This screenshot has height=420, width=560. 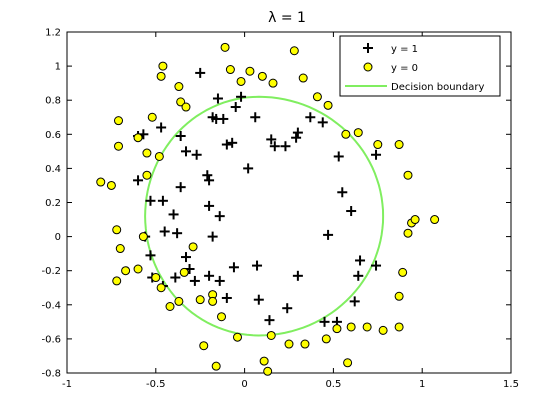 What do you see at coordinates (511, 384) in the screenshot?
I see `x-tick-label: 1.5` at bounding box center [511, 384].